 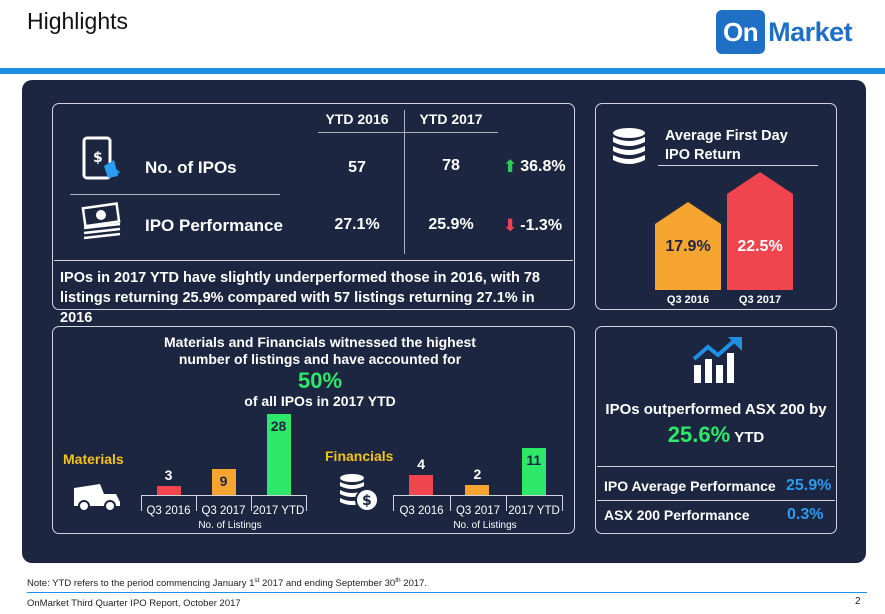 I want to click on first-day-box, so click(x=716, y=206).